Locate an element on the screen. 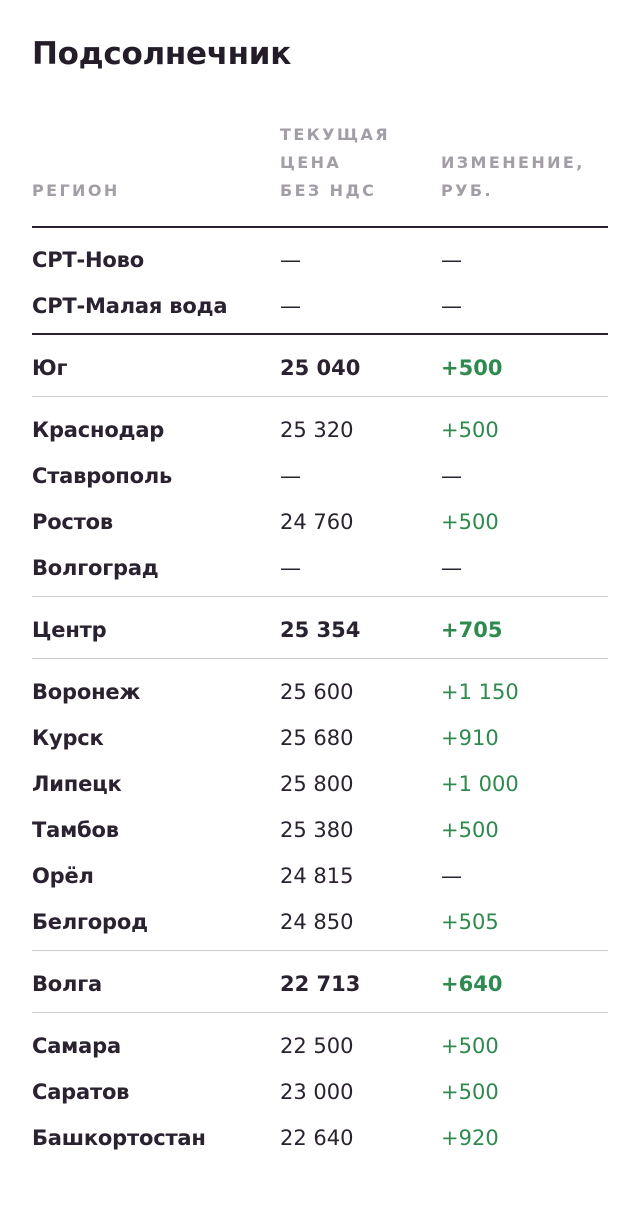 This screenshot has width=640, height=1208. table-row: Курск 25 680 +910 is located at coordinates (320, 738).